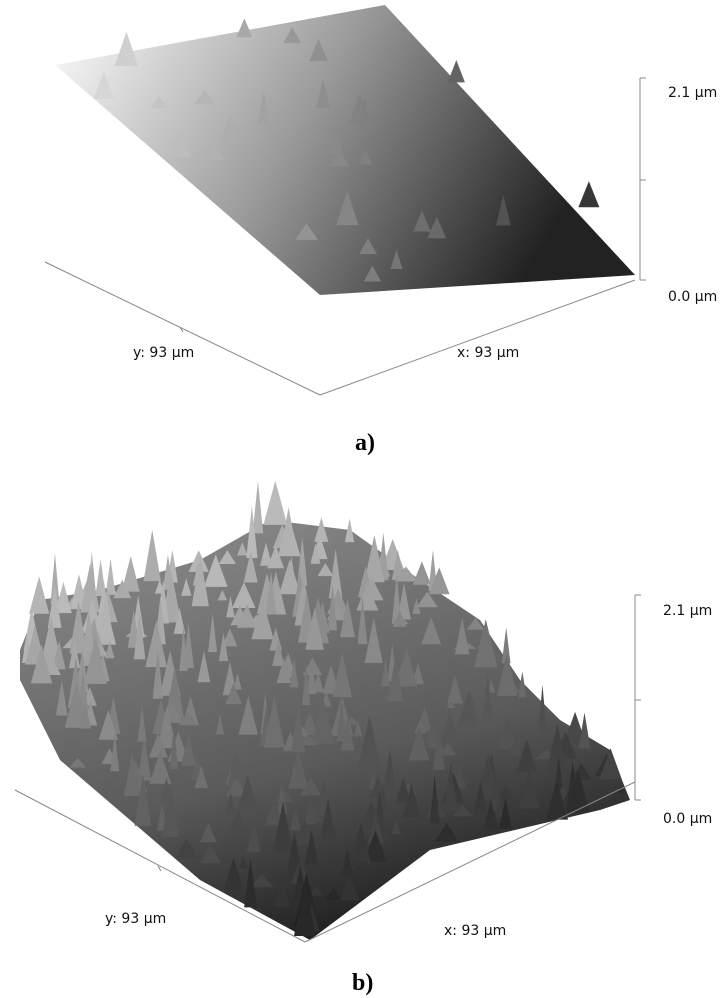 This screenshot has width=720, height=998. I want to click on y-axis, so click(182, 328).